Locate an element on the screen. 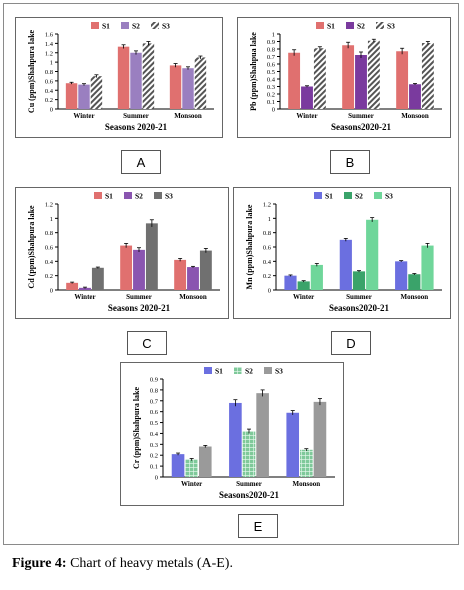 The height and width of the screenshot is (590, 464). caption-prefix: Figure 4: is located at coordinates (39, 563).